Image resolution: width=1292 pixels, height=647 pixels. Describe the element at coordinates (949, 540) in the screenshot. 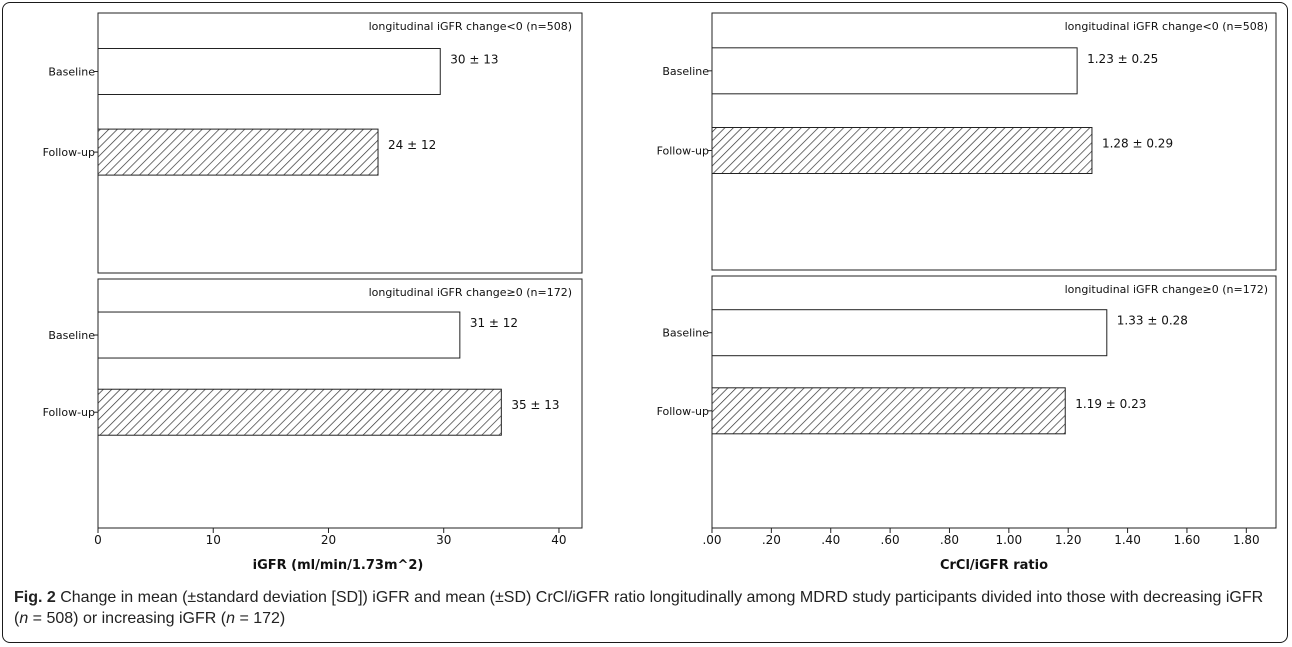

I see `x-tick-label: .80` at that location.